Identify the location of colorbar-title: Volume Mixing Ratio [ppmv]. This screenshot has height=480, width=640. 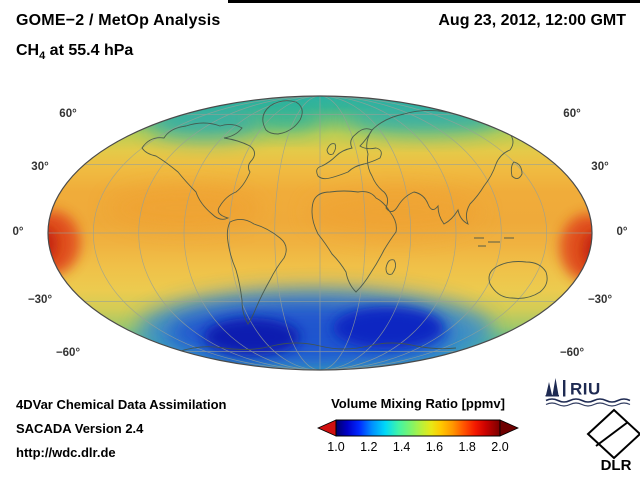
(418, 403).